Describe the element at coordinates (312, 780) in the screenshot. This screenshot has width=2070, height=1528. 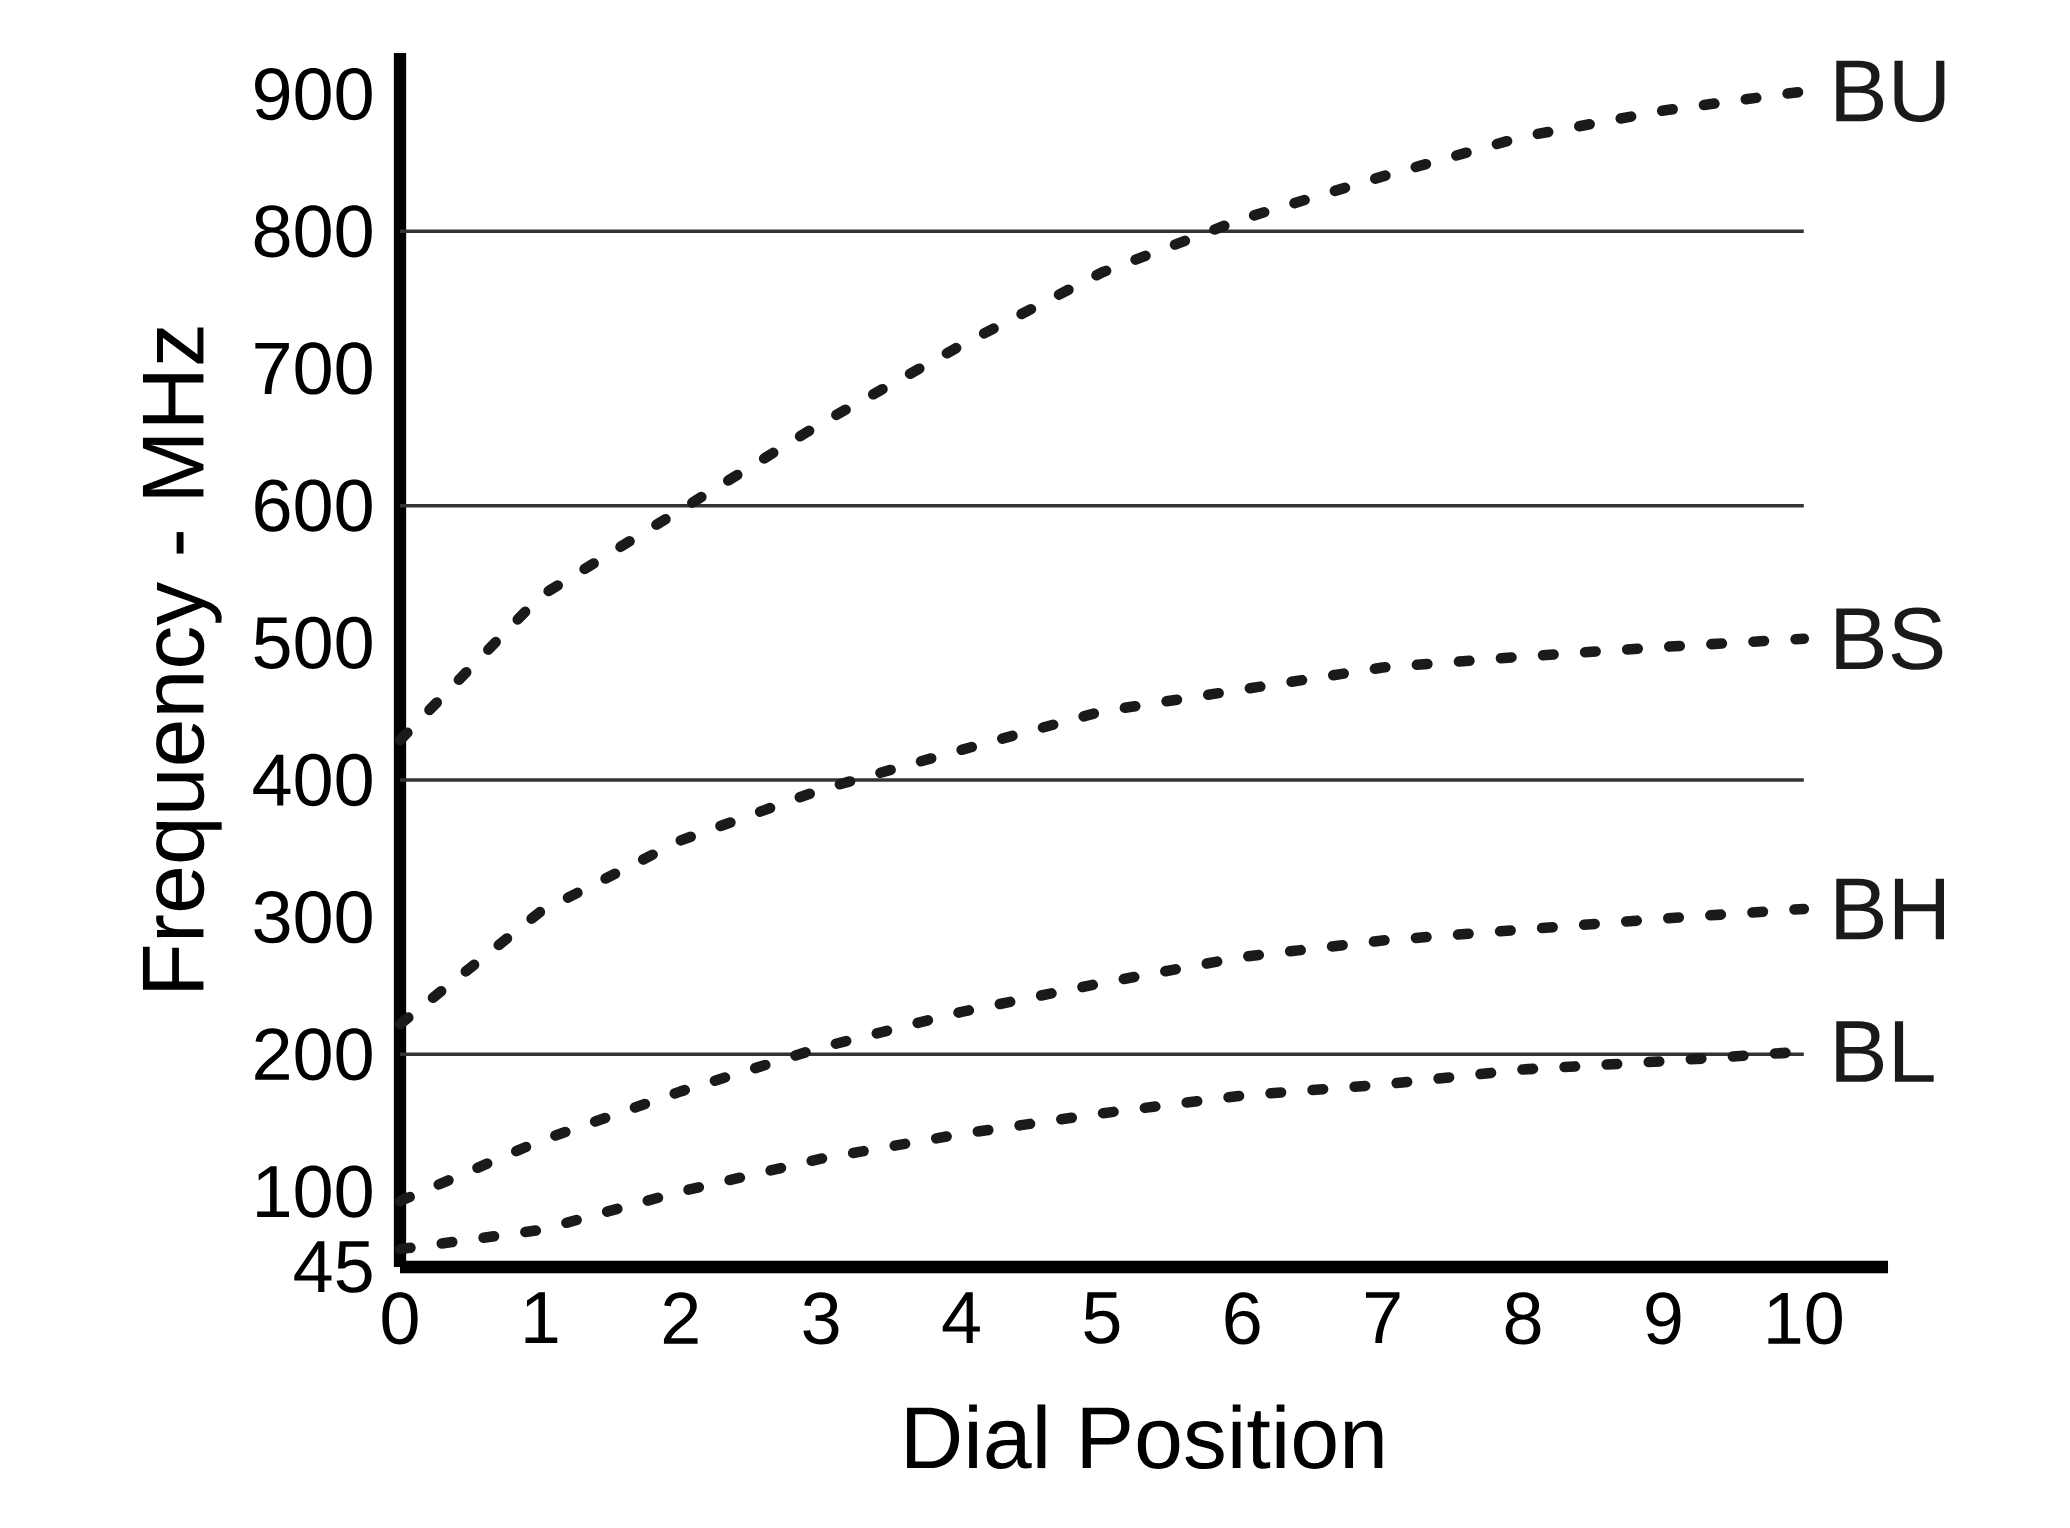
I see `y-tick-label: 400` at that location.